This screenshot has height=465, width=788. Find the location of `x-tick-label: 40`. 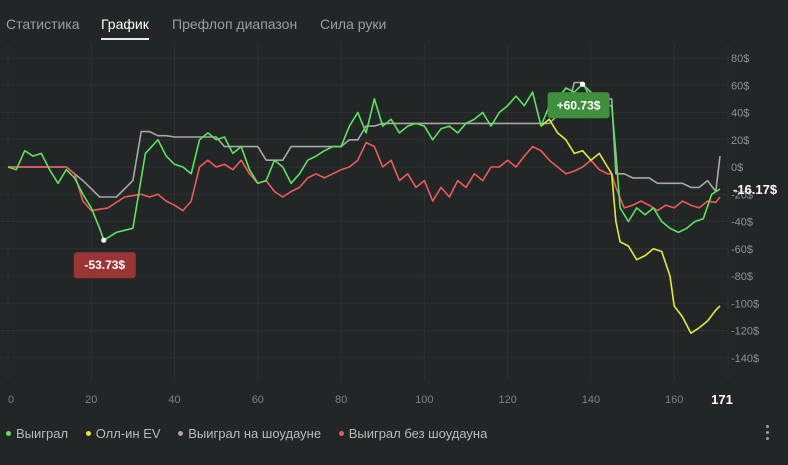

x-tick-label: 40 is located at coordinates (174, 400).